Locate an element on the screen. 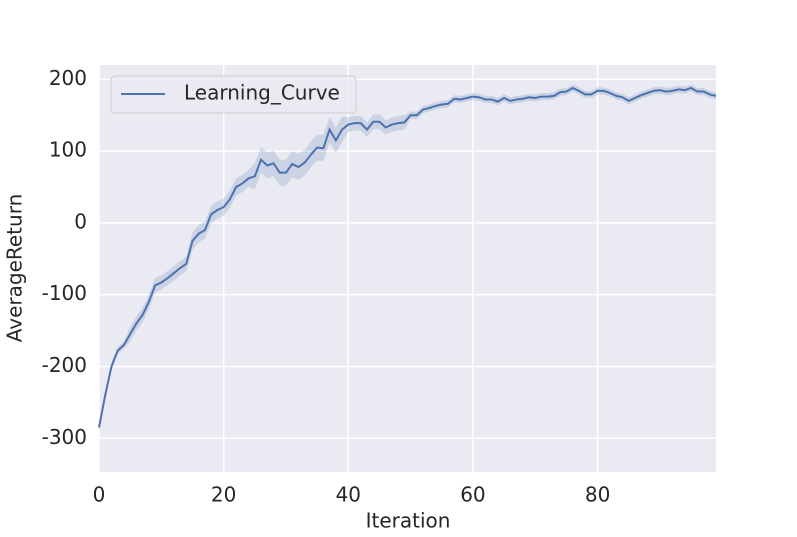  y-tick-label: -200 is located at coordinates (64, 365).